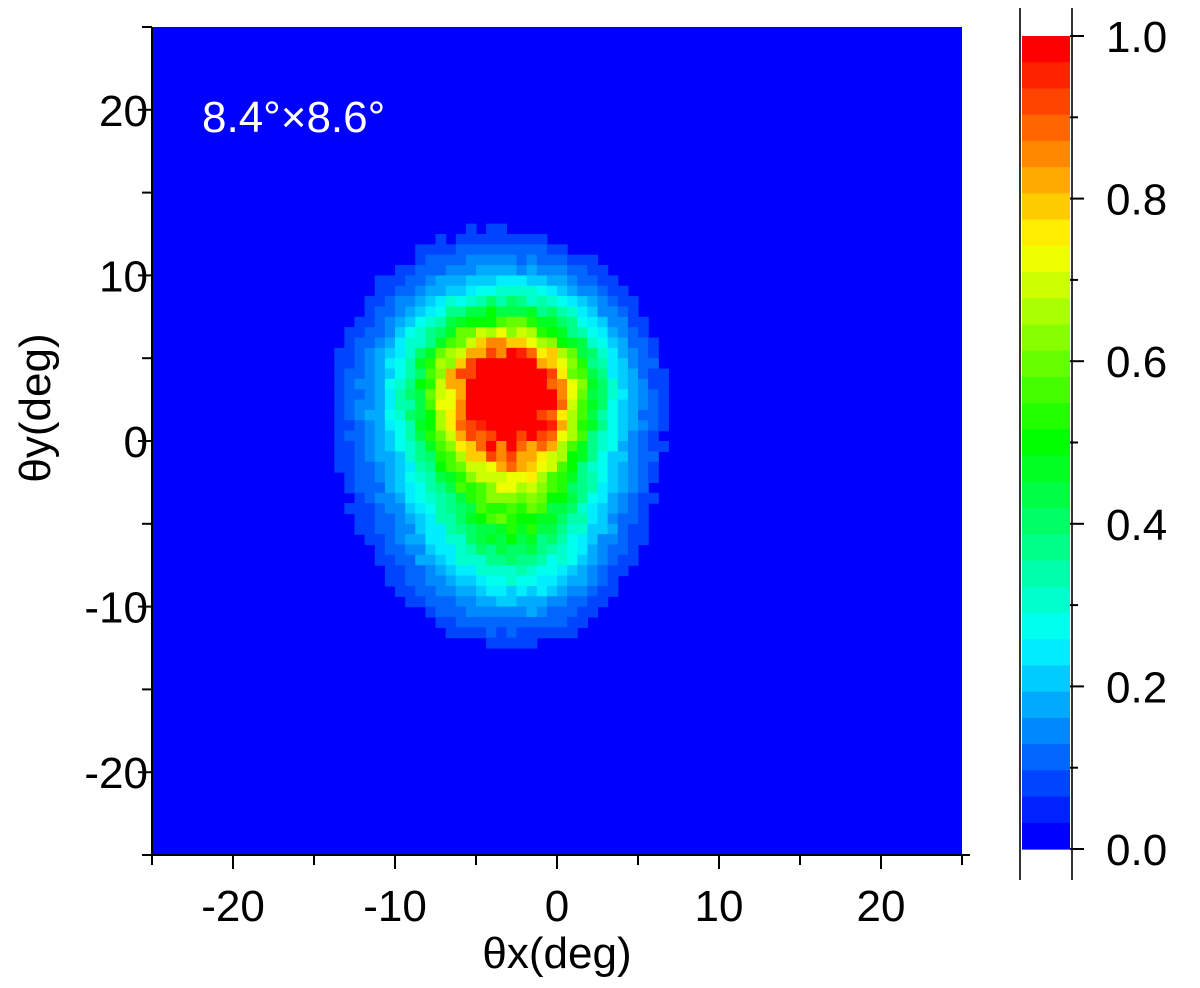 This screenshot has width=1200, height=988. What do you see at coordinates (123, 111) in the screenshot?
I see `y-tick-label: 20` at bounding box center [123, 111].